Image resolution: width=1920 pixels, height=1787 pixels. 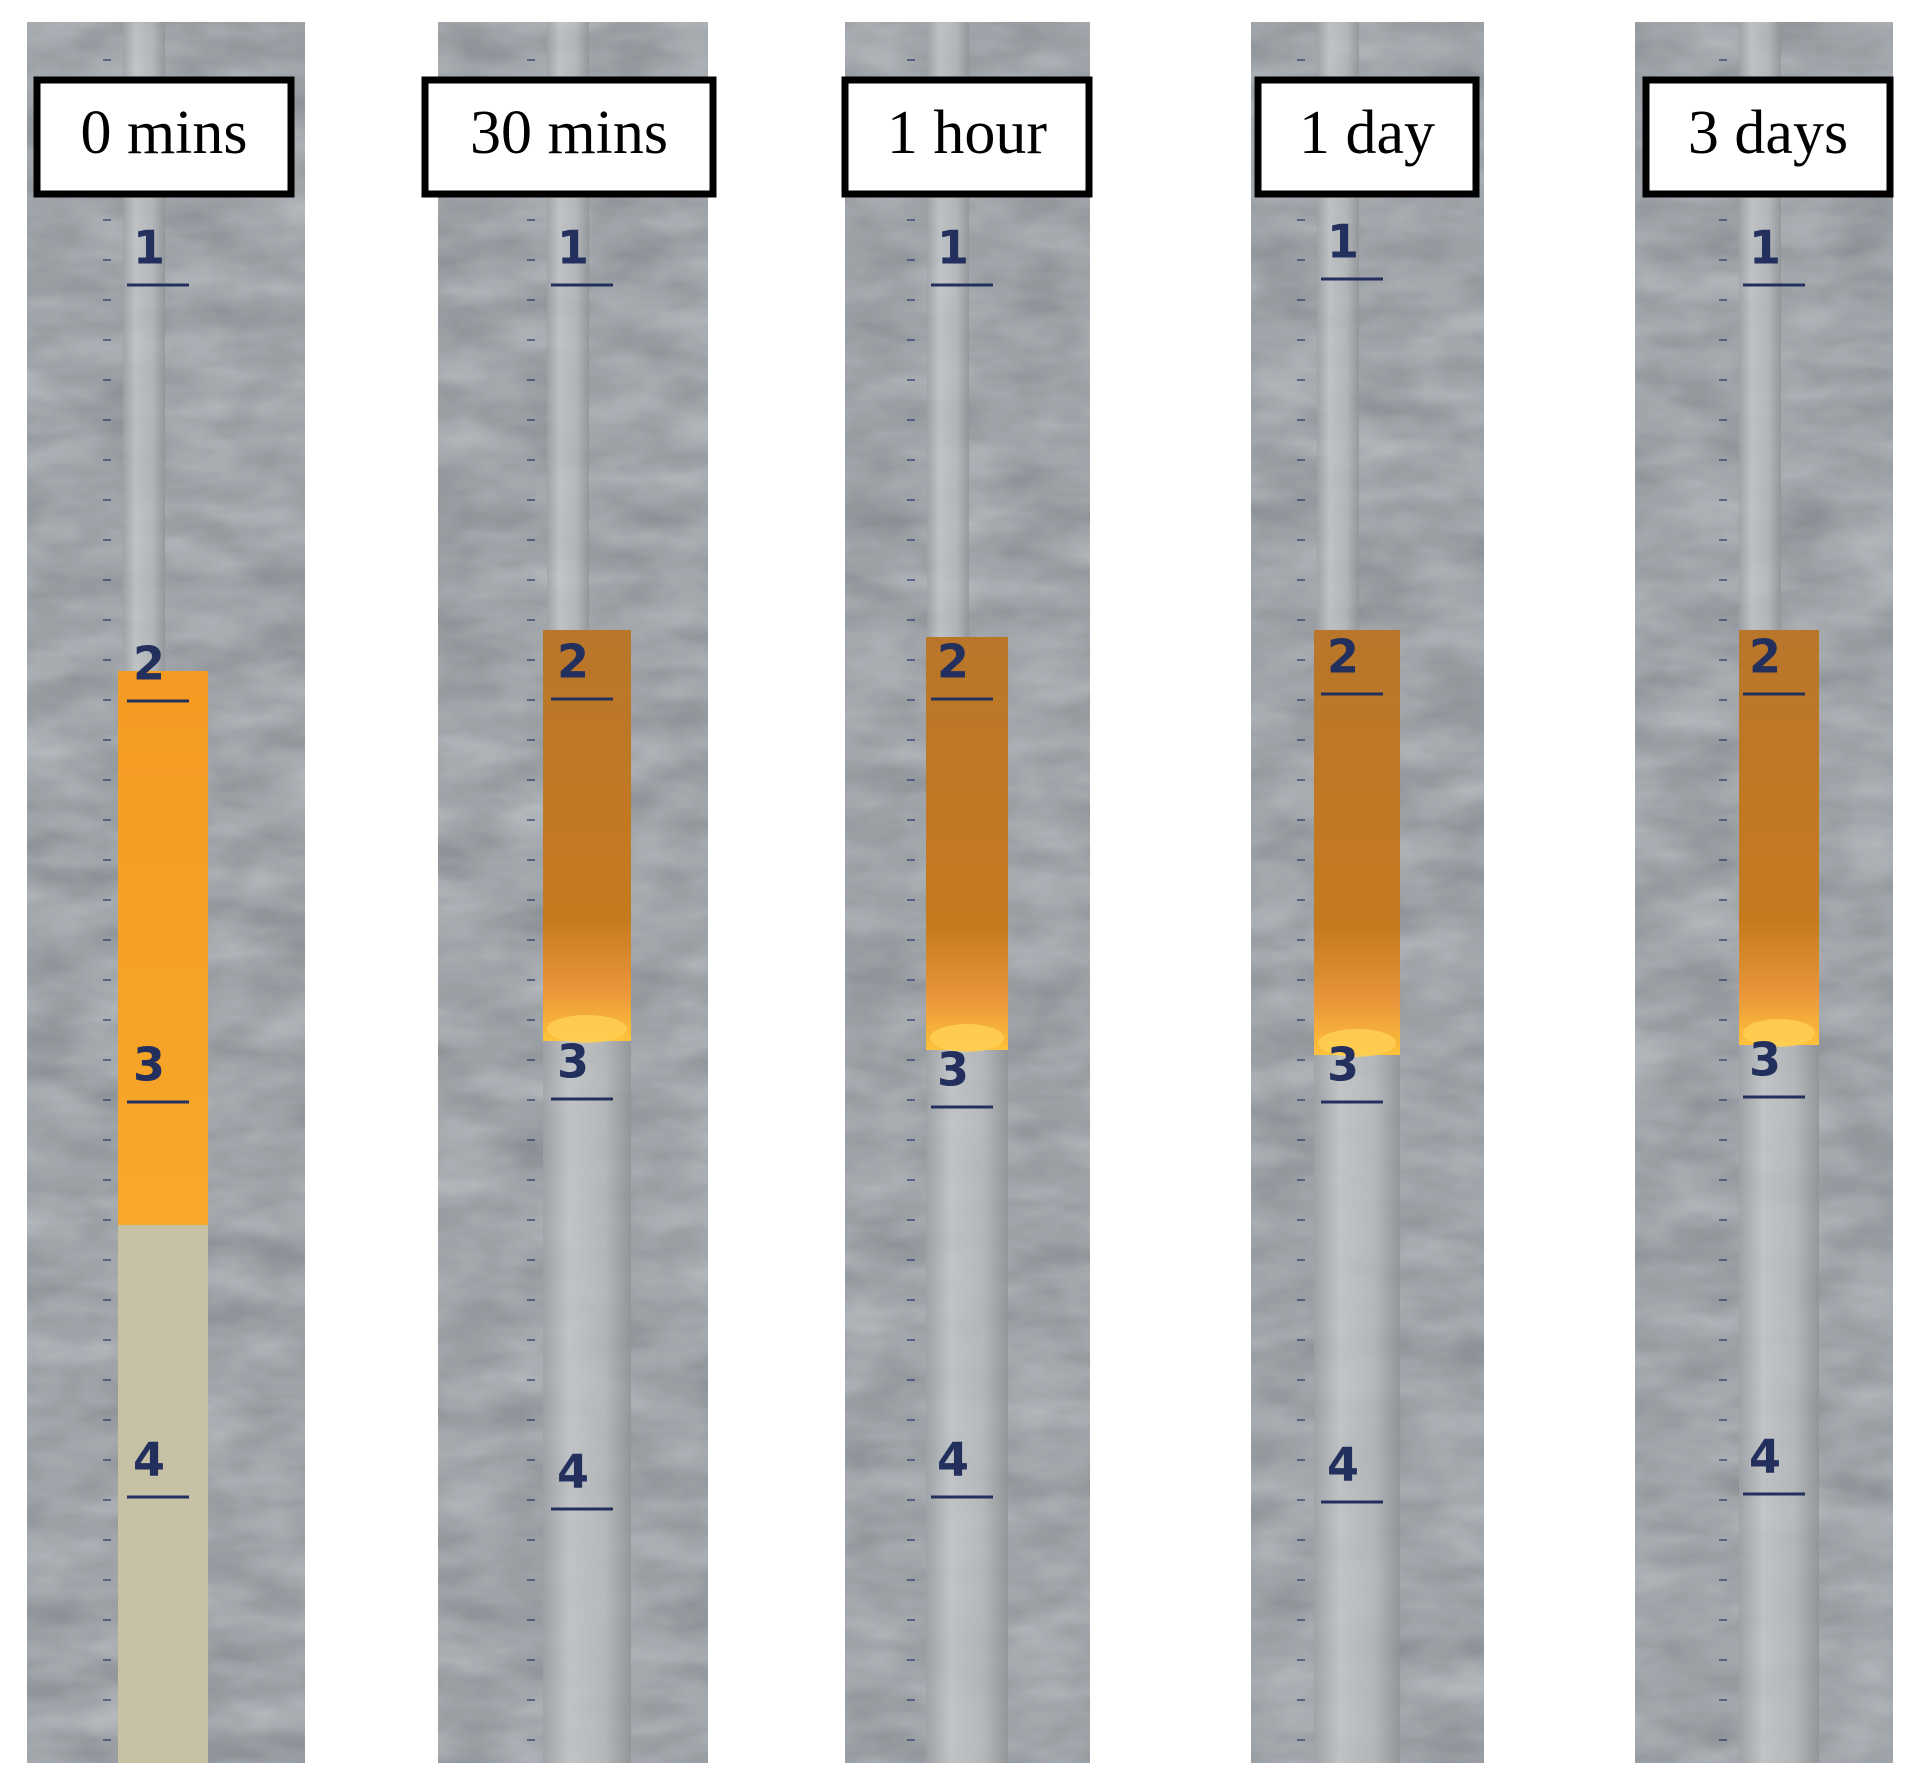 I want to click on time-label: 1 hour, so click(x=967, y=133).